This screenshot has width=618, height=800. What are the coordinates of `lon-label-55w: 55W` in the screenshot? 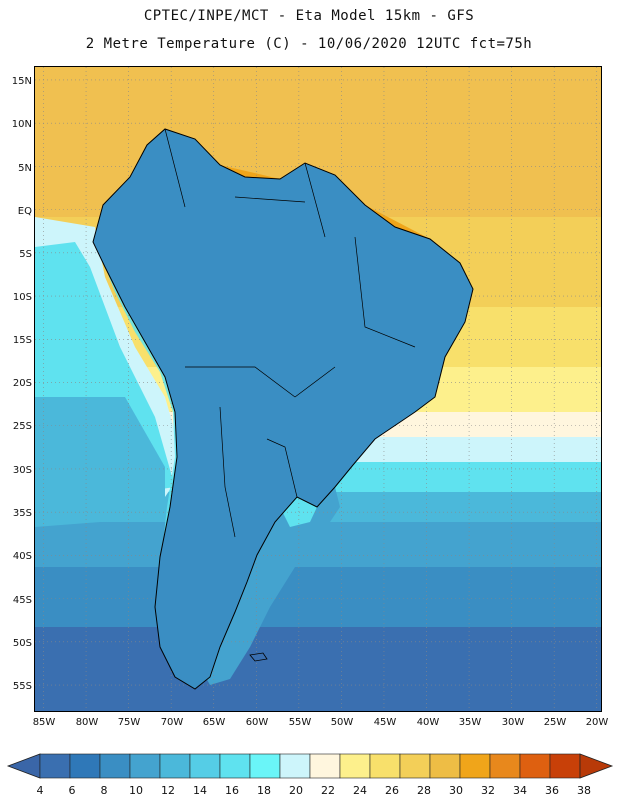 It's located at (300, 722).